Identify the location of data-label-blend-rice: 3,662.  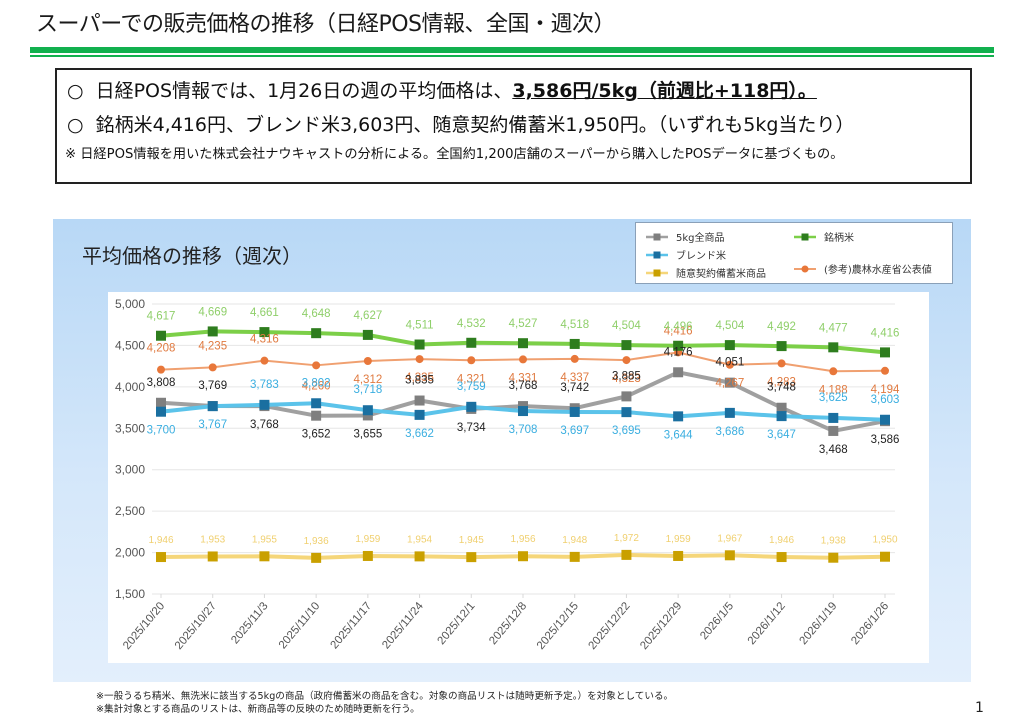
(419, 434).